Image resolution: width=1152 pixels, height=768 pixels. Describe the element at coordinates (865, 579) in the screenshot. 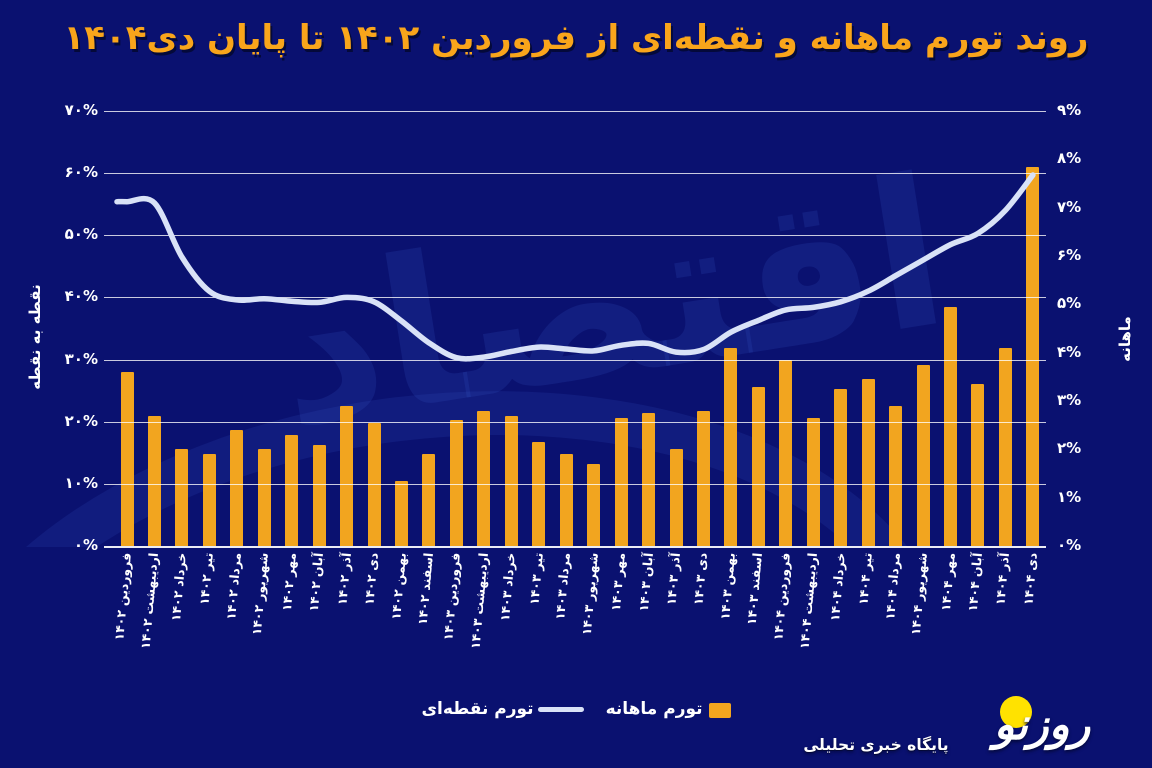

I see `x-axis-label: تیر ۱۴۰۴` at that location.